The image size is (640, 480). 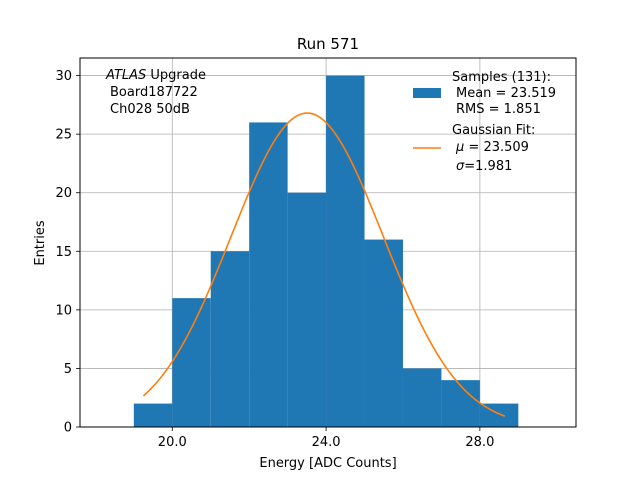 I want to click on legend-hist-mean: Mean = 23.519, so click(x=506, y=93).